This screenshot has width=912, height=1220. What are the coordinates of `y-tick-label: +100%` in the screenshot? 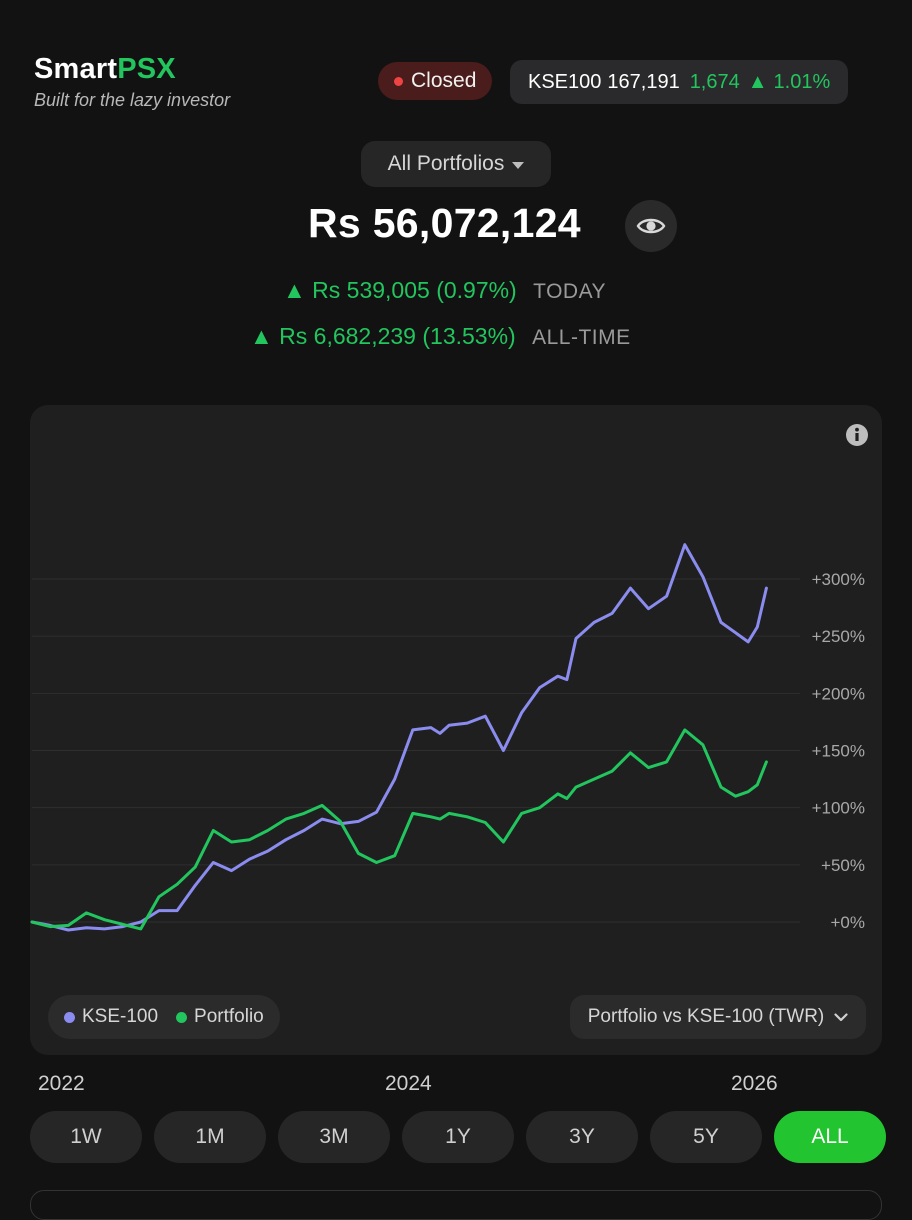 It's located at (838, 808).